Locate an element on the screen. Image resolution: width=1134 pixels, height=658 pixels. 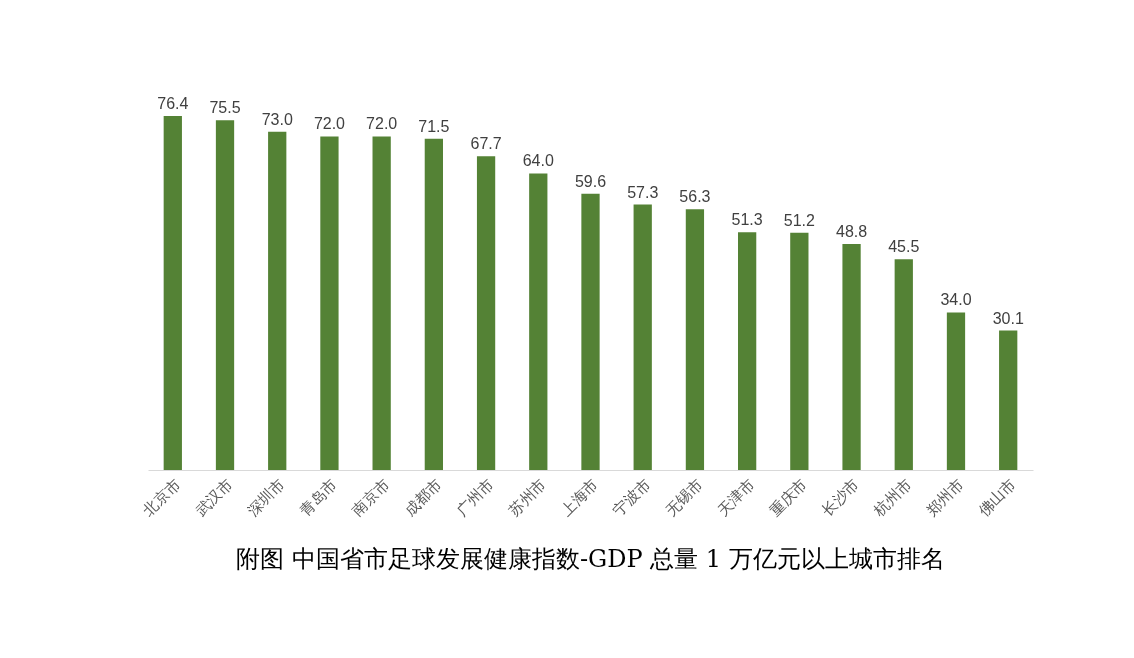
data-label: 34.0 is located at coordinates (956, 300).